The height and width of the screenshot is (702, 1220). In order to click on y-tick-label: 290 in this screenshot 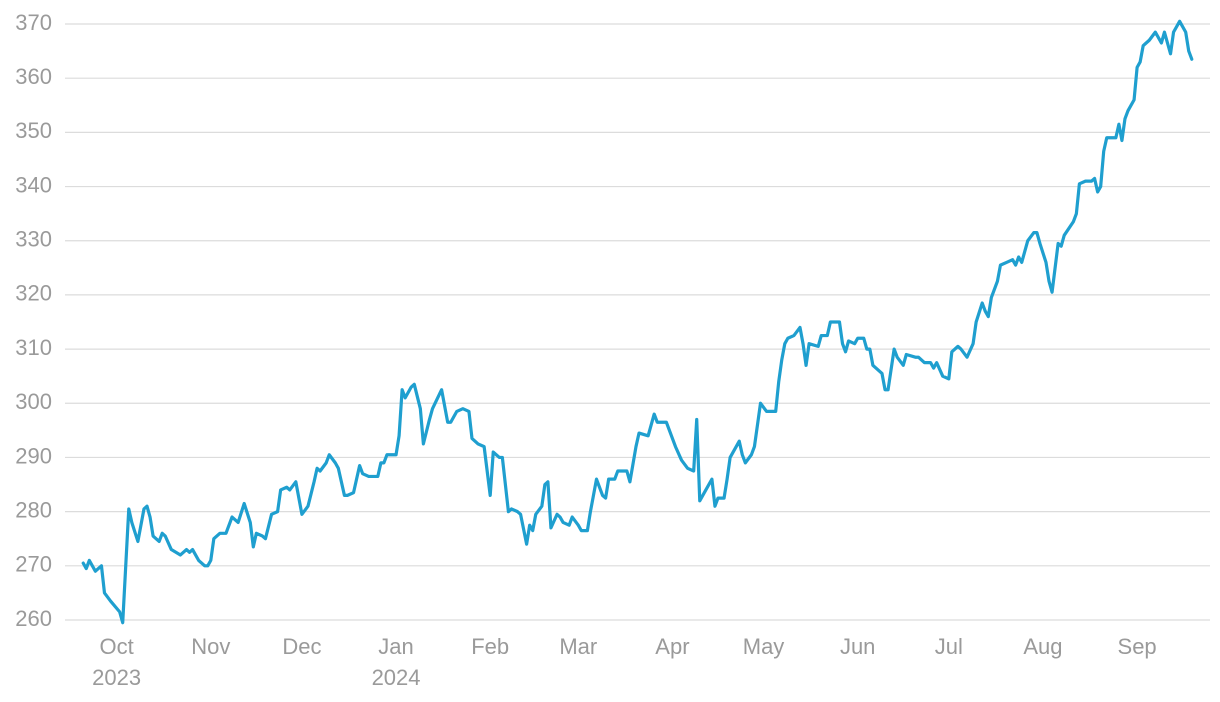, I will do `click(33, 455)`.